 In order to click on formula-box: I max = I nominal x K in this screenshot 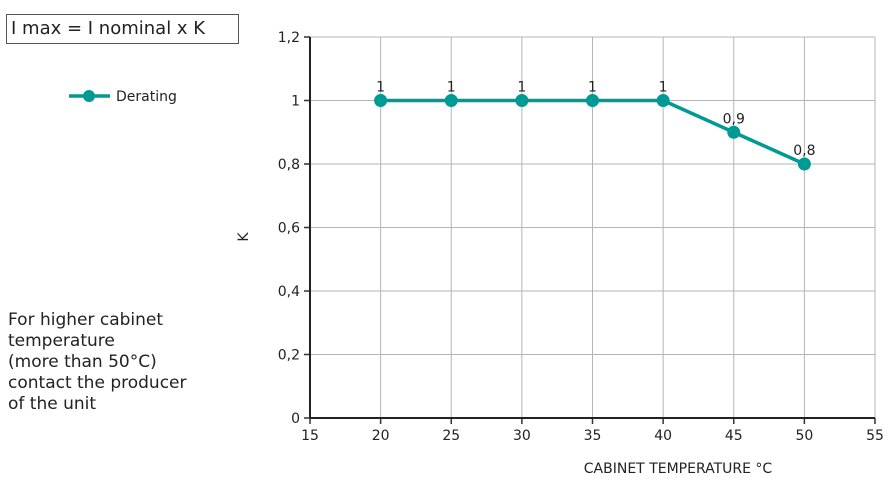, I will do `click(122, 29)`.